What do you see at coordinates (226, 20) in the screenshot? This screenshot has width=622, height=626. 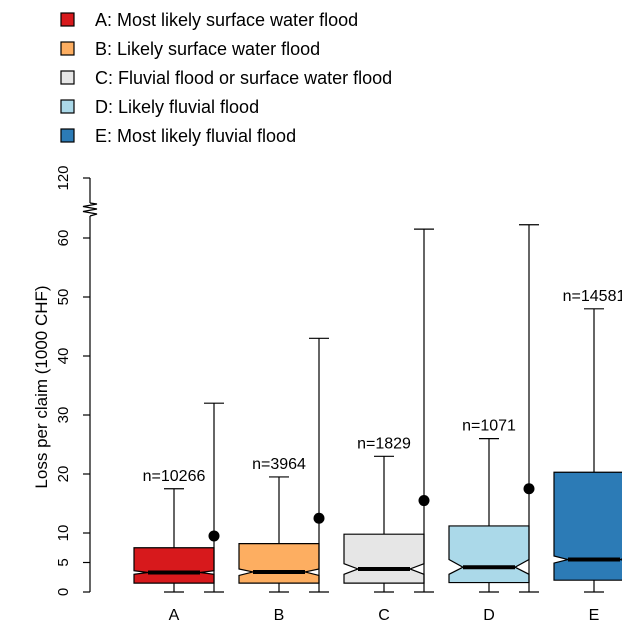 I see `legend-label-a: A: Most likely surface water flood` at bounding box center [226, 20].